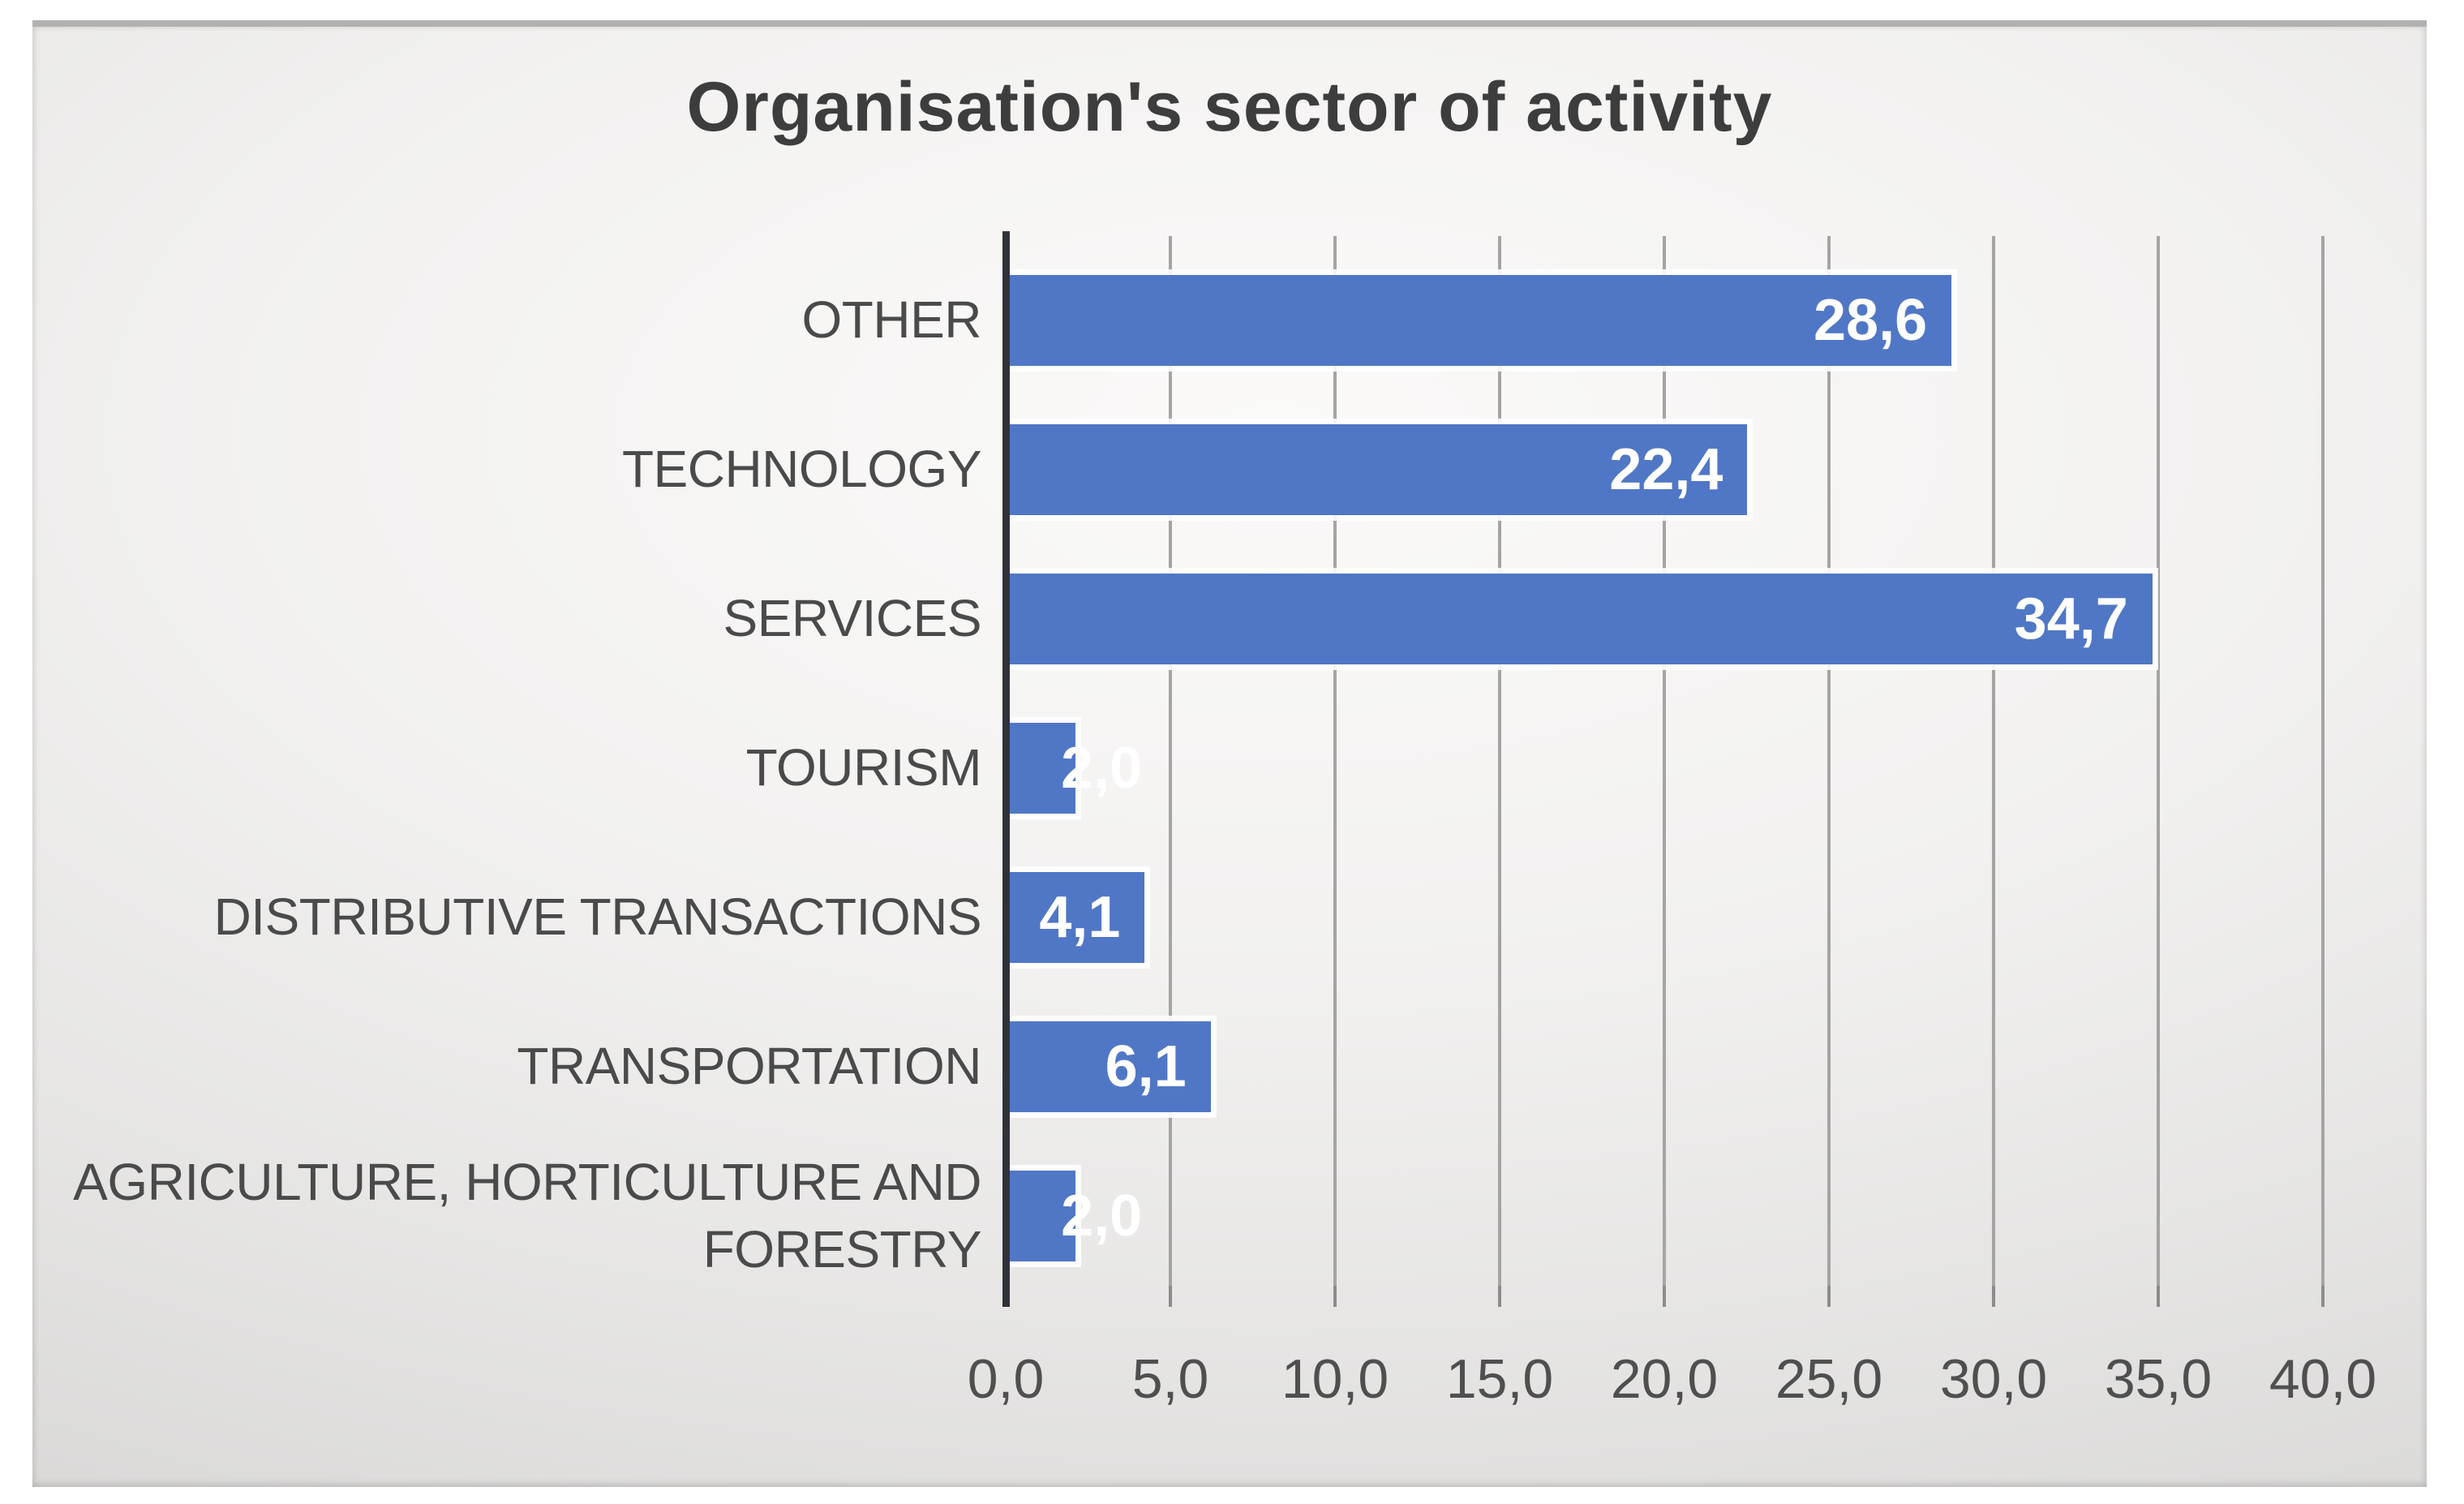 The width and height of the screenshot is (2464, 1504). Describe the element at coordinates (527, 1215) in the screenshot. I see `category-label: AGRICULTURE, HORTICULTURE AND FORESTRY` at that location.